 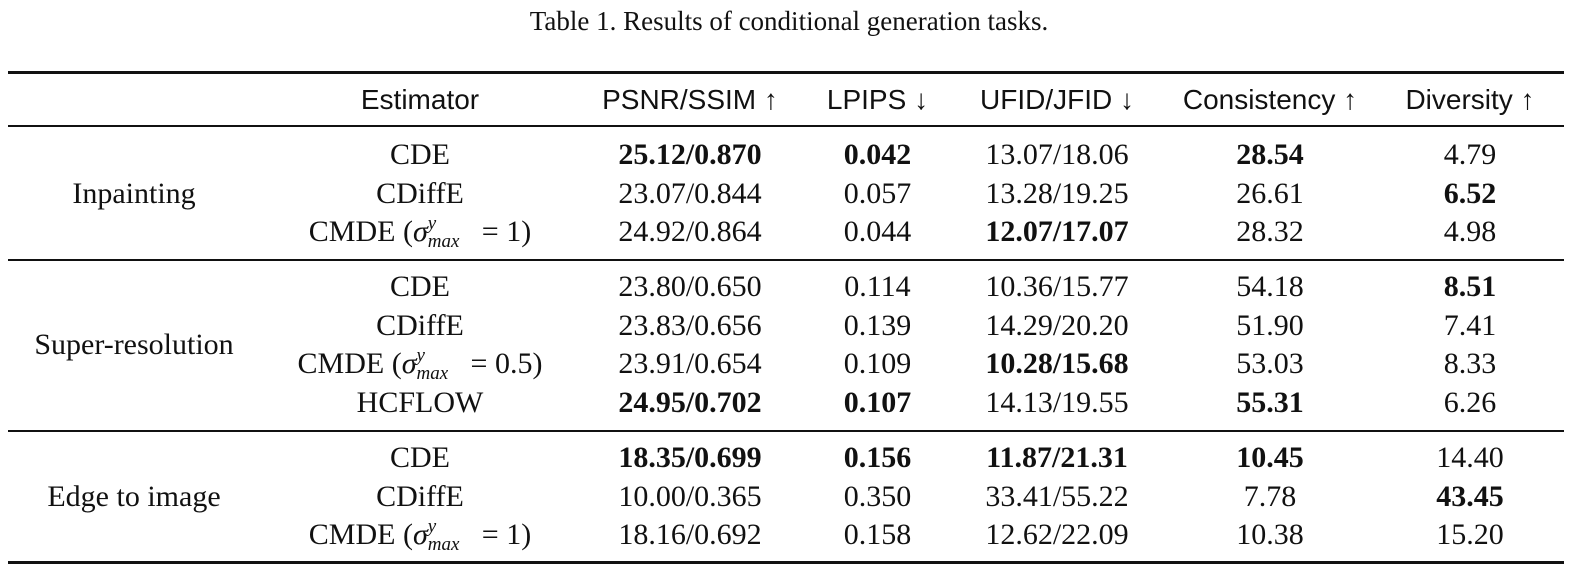 I want to click on table-row: CDE 25.12/0.870 0.042 13.07/18.06 28.54 4.79, so click(x=789, y=155).